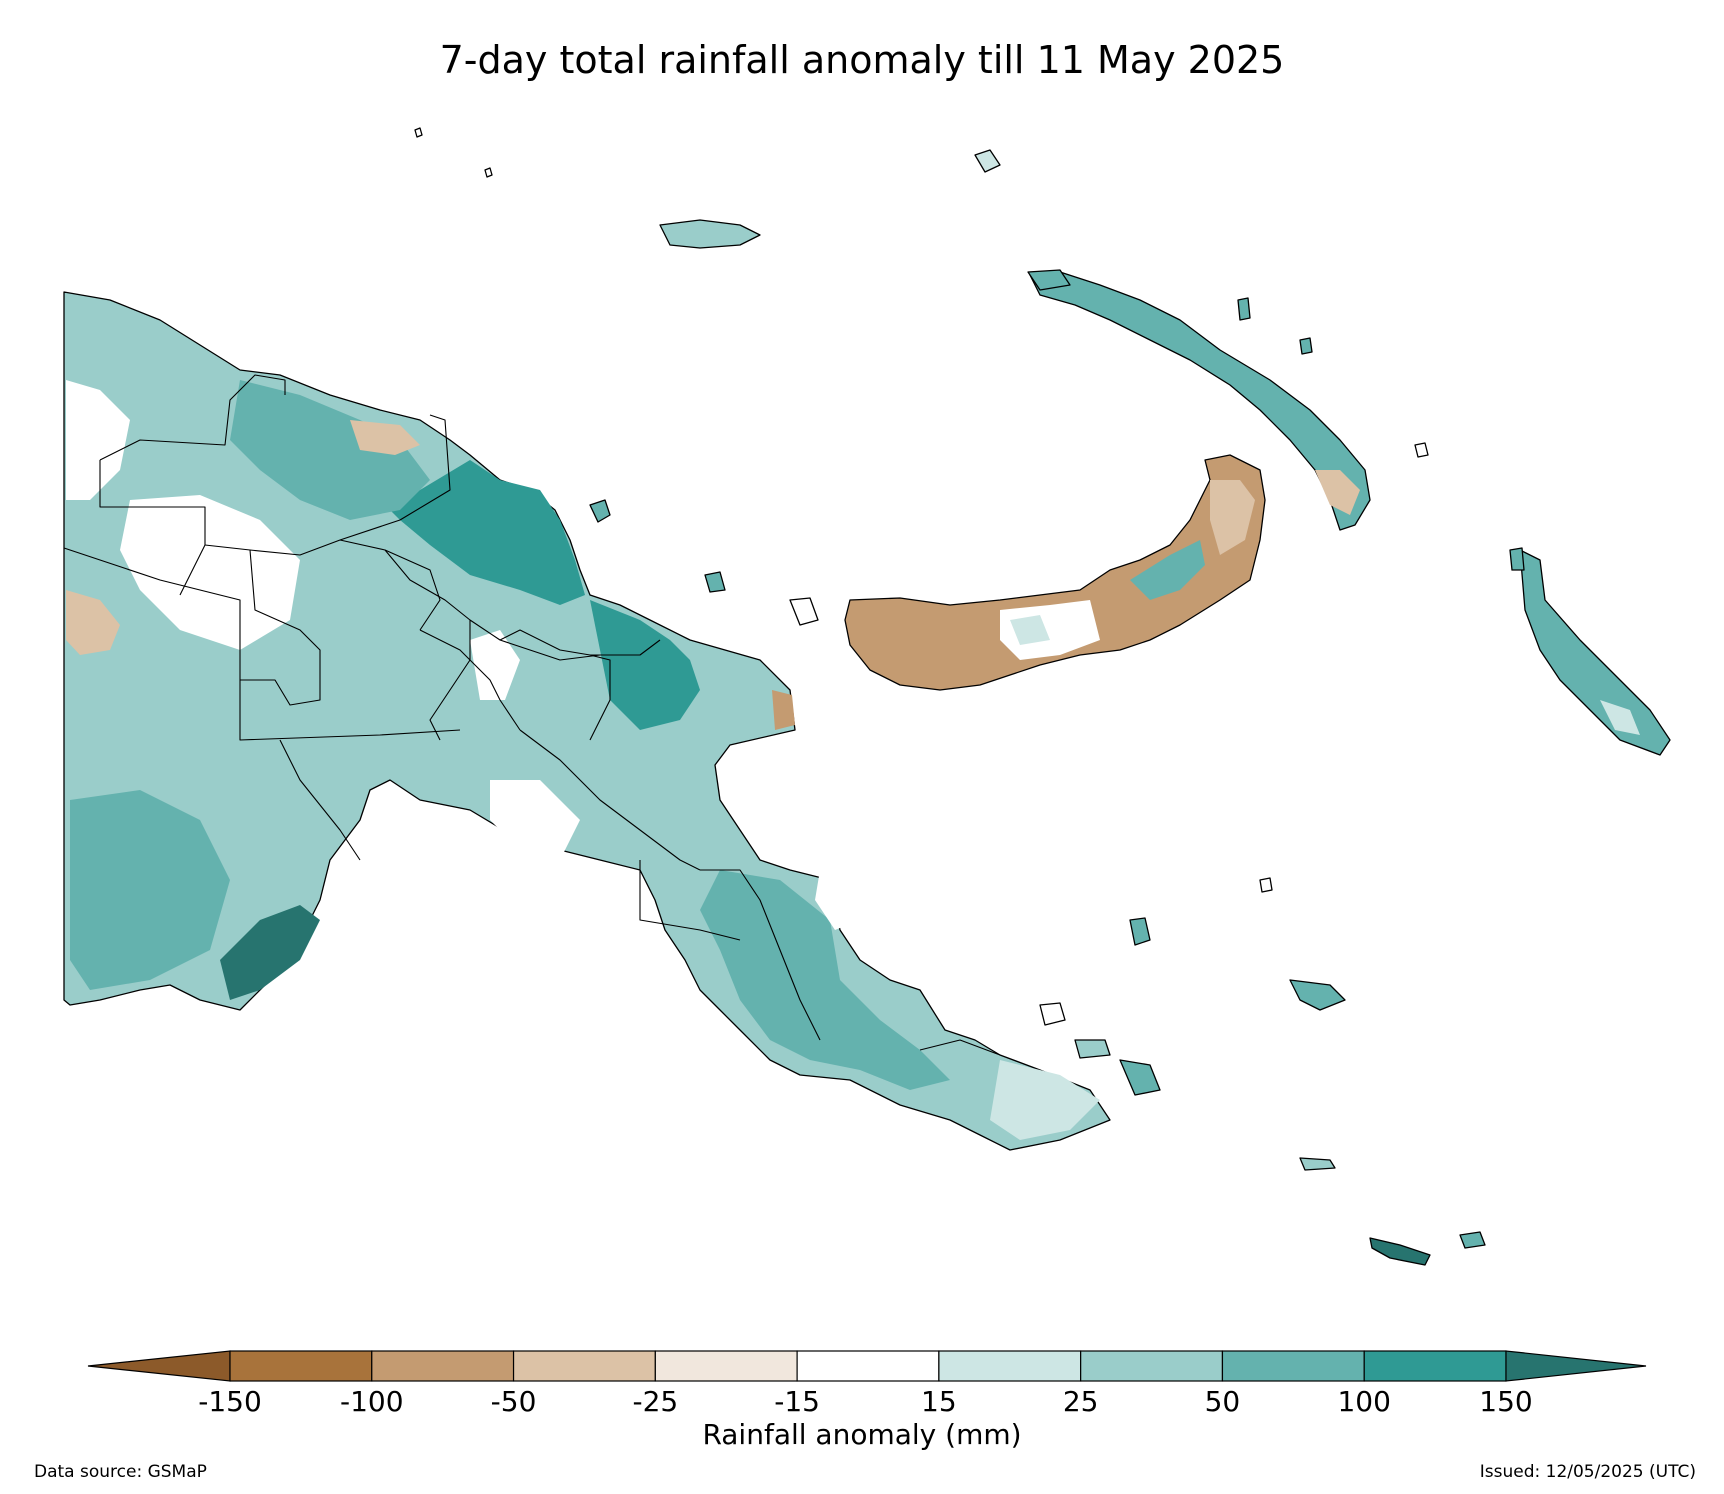  Describe the element at coordinates (1055, 572) in the screenshot. I see `new-britain` at that location.